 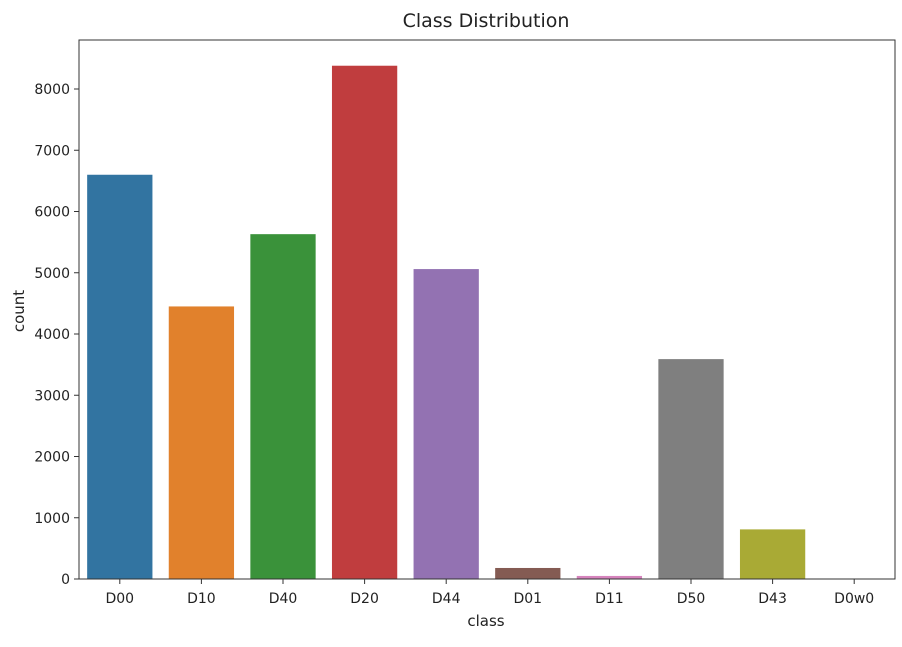 What do you see at coordinates (609, 599) in the screenshot?
I see `x-tick-label: D11` at bounding box center [609, 599].